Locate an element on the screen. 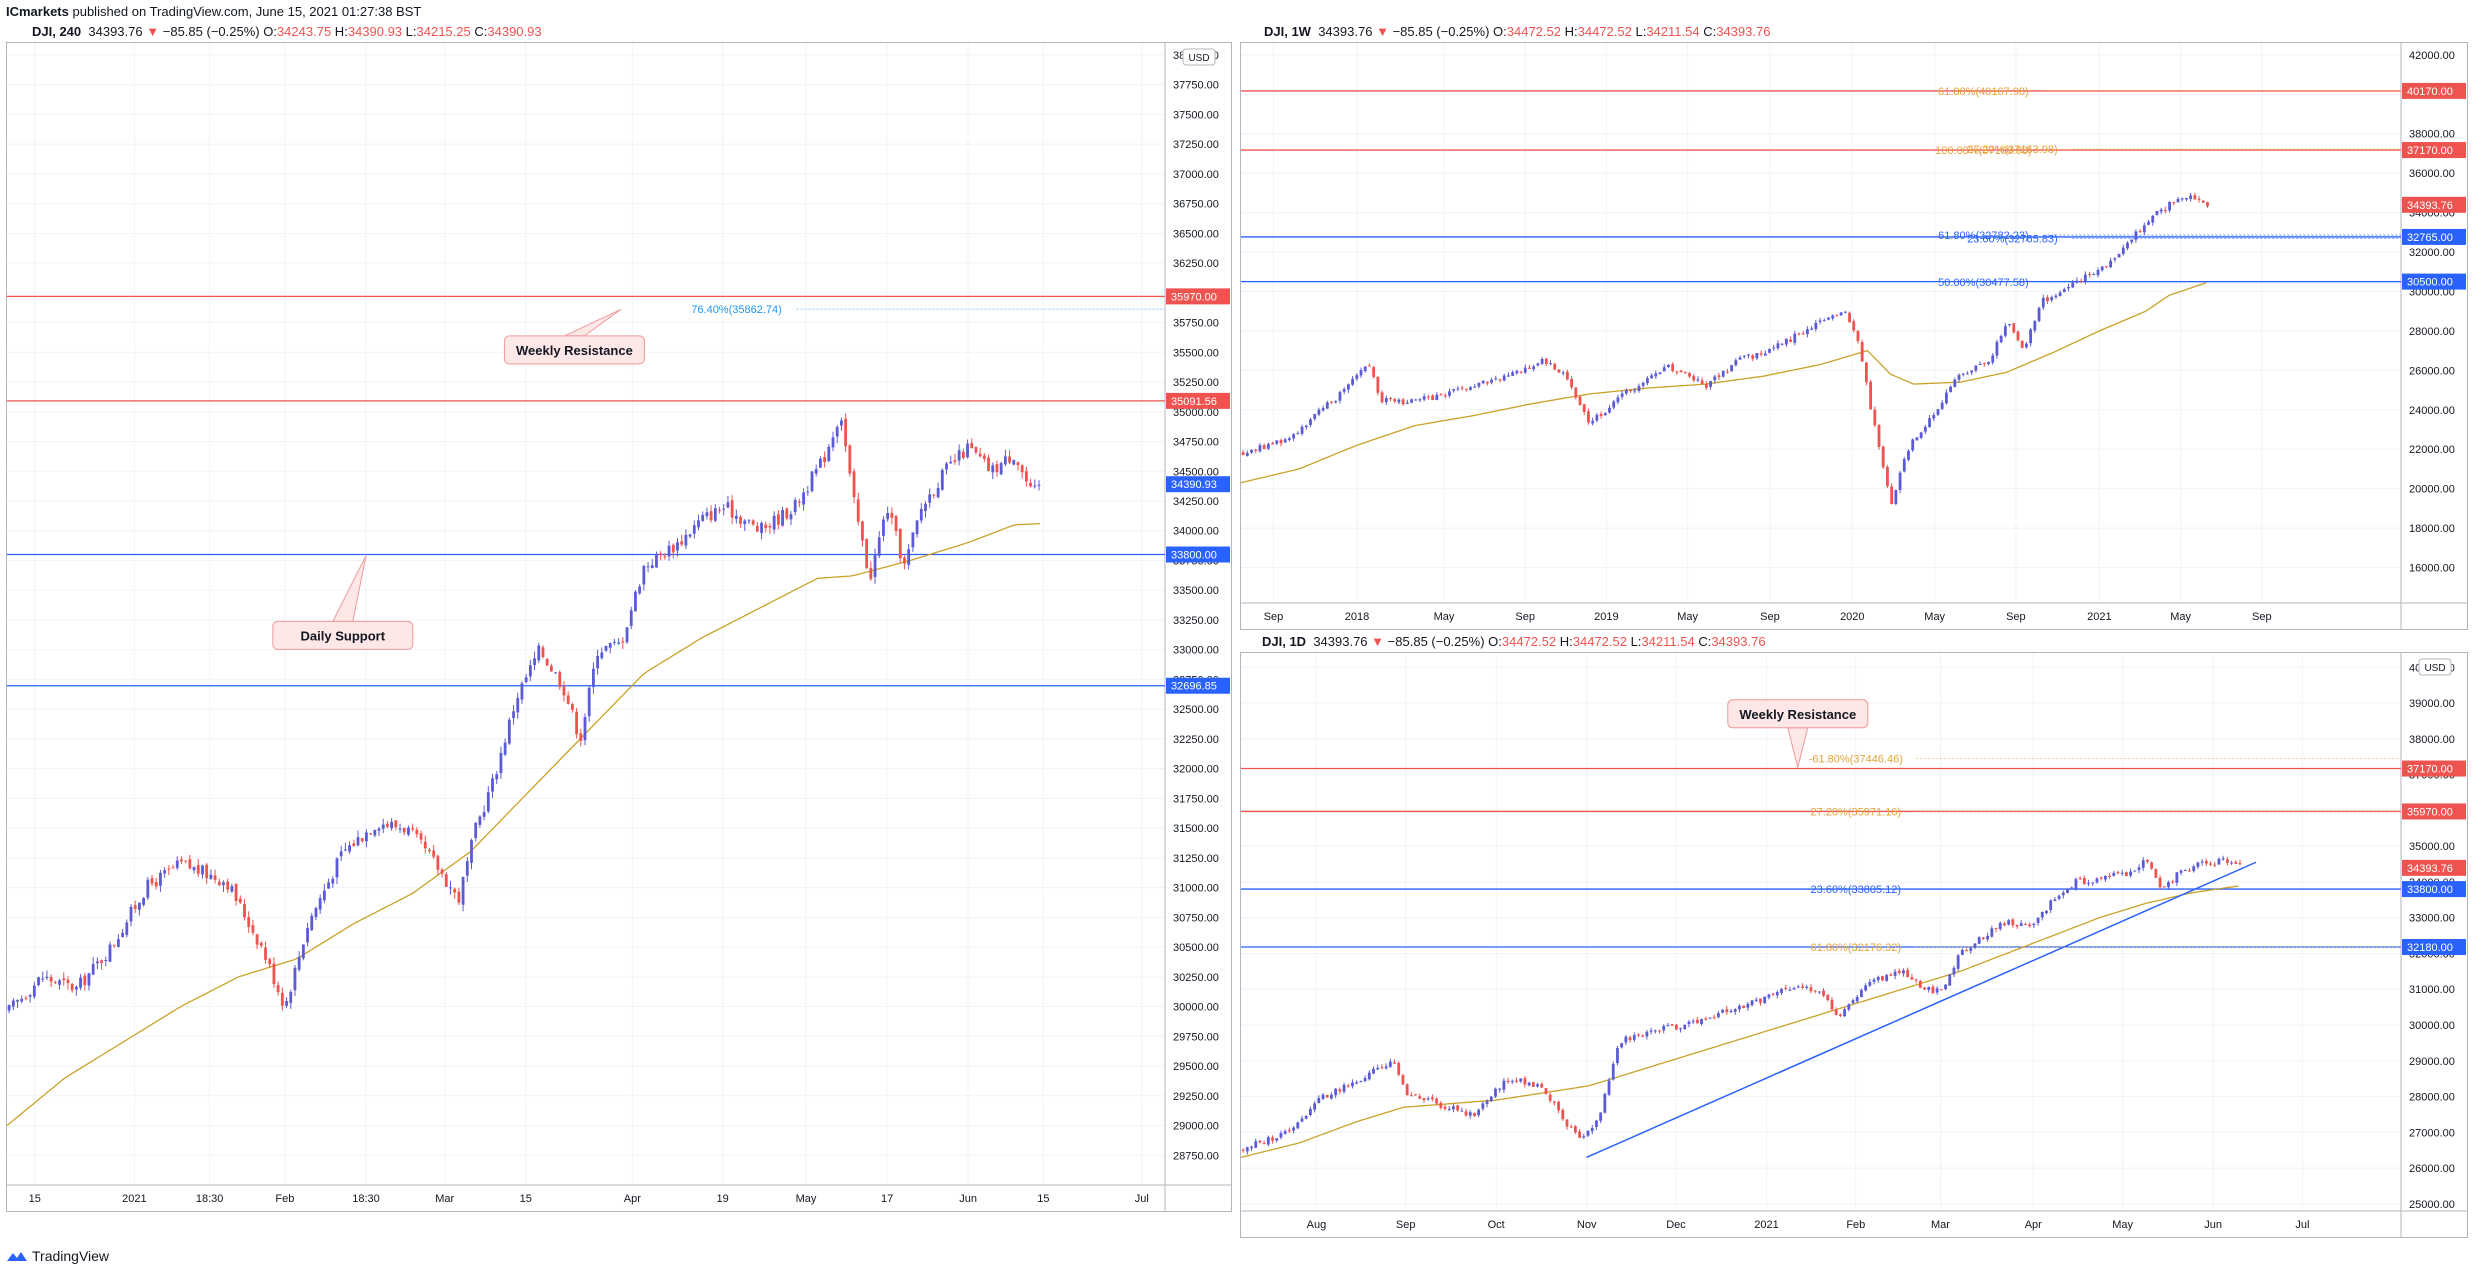  callout-box is located at coordinates (1798, 714).